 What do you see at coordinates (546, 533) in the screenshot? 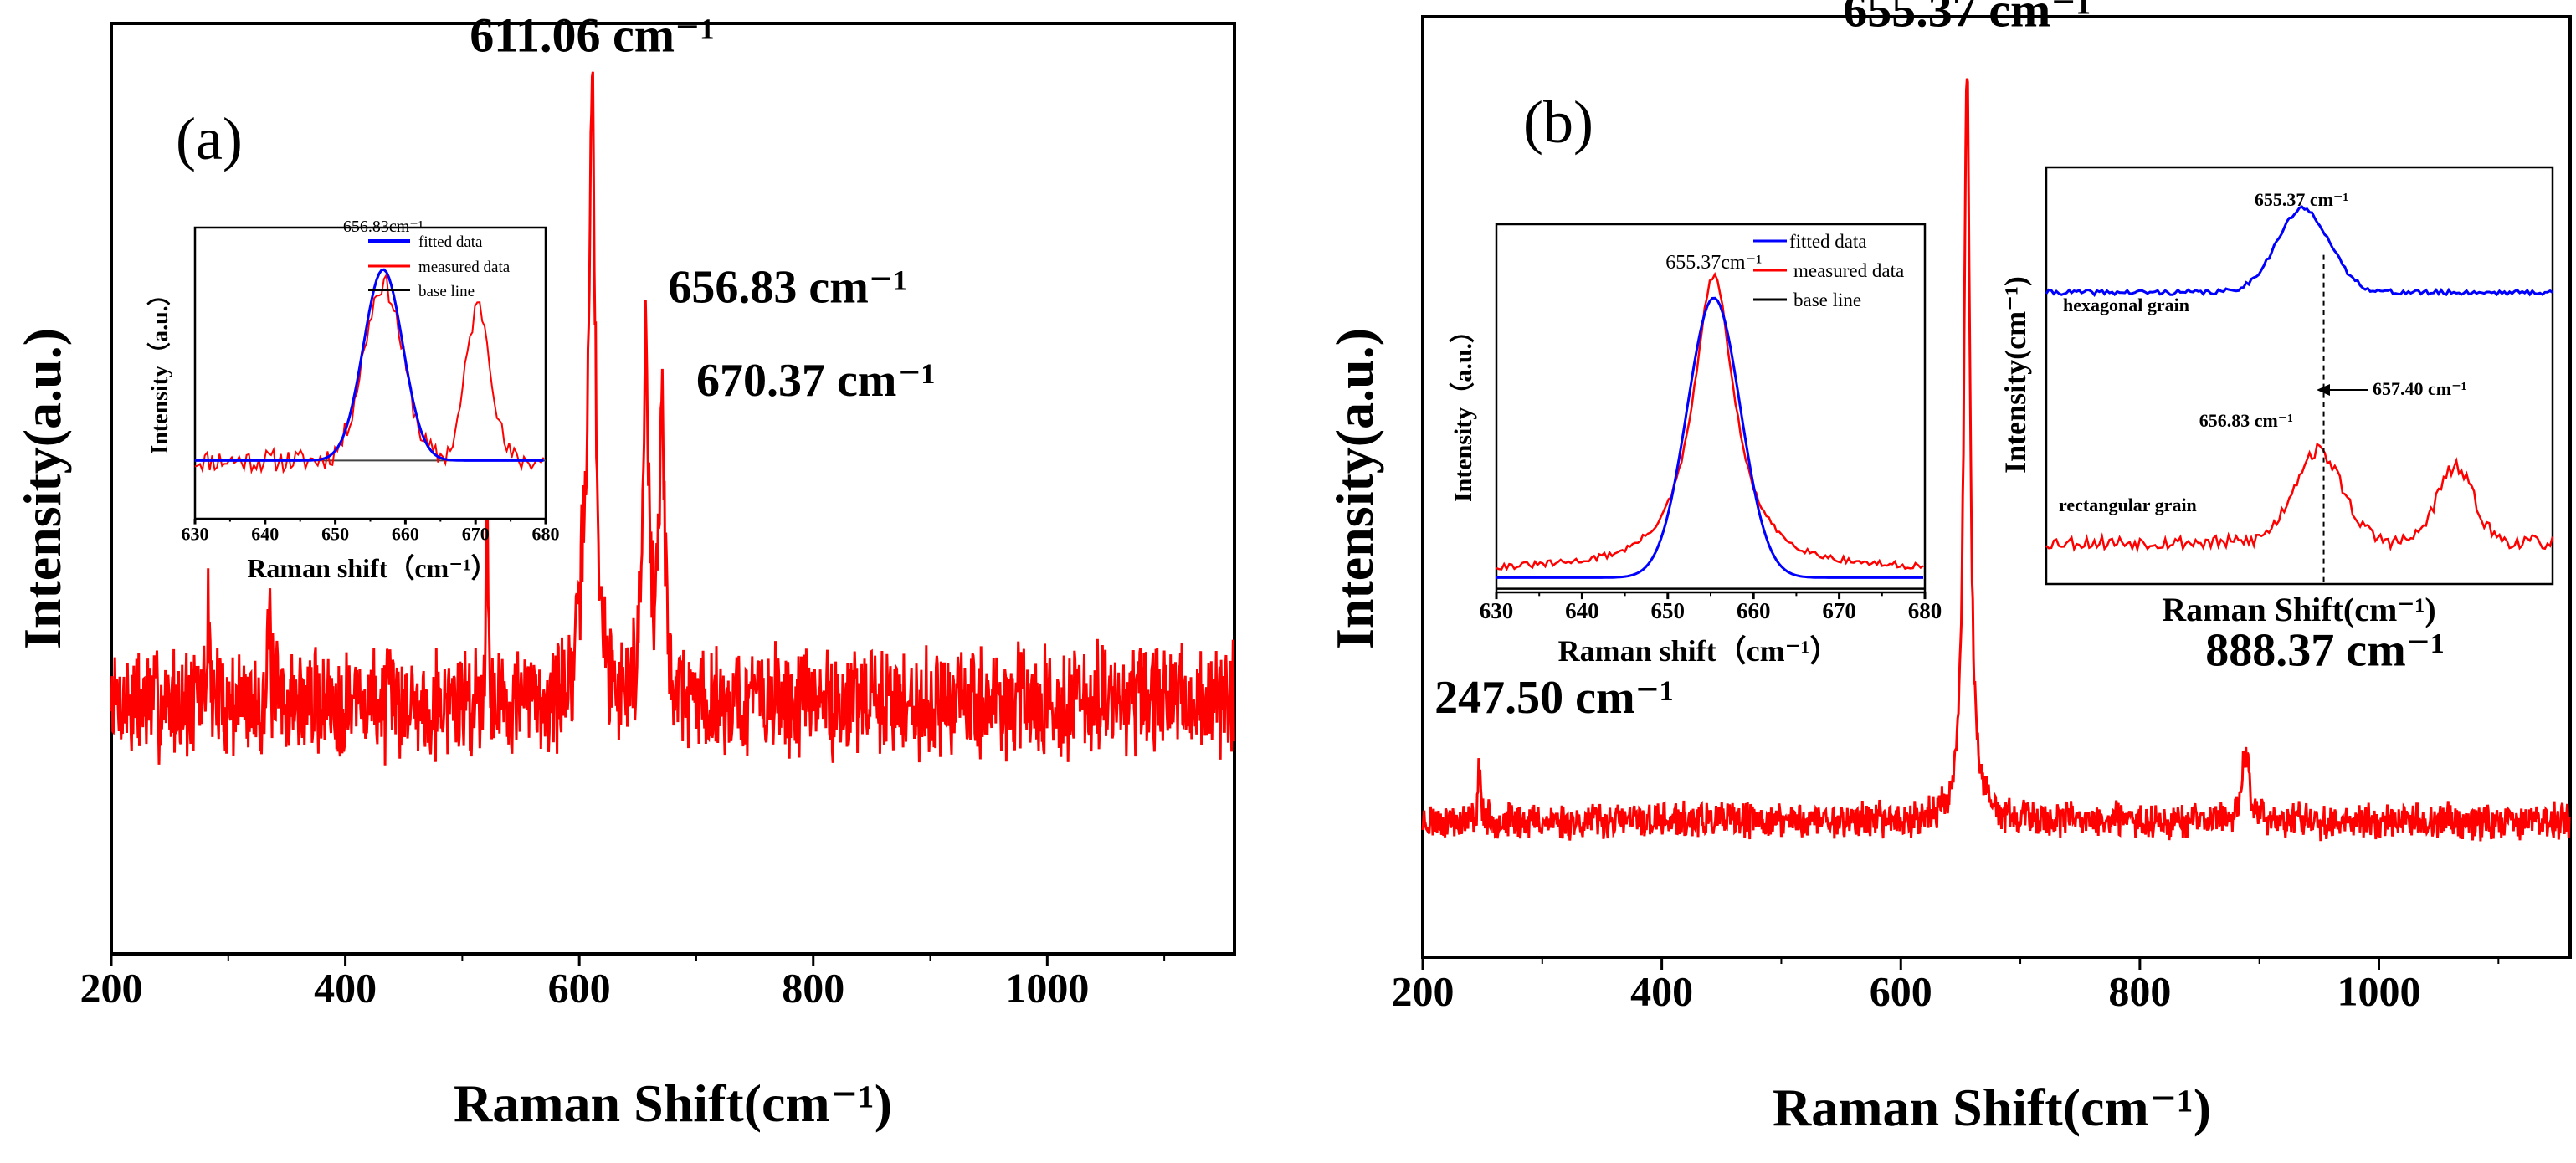
I see `inset-a-tick-label-680: 680` at bounding box center [546, 533].